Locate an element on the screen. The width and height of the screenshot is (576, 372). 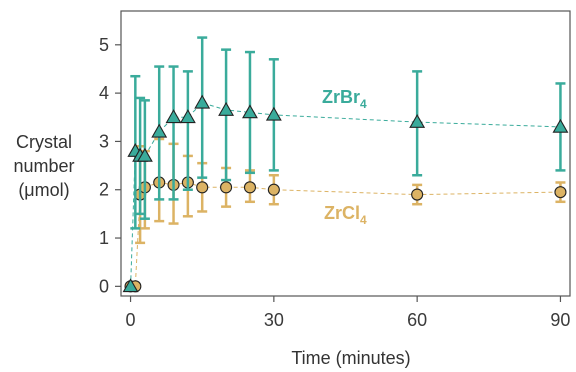
series-label-zrcl4-subscript: 4 is located at coordinates (363, 220).